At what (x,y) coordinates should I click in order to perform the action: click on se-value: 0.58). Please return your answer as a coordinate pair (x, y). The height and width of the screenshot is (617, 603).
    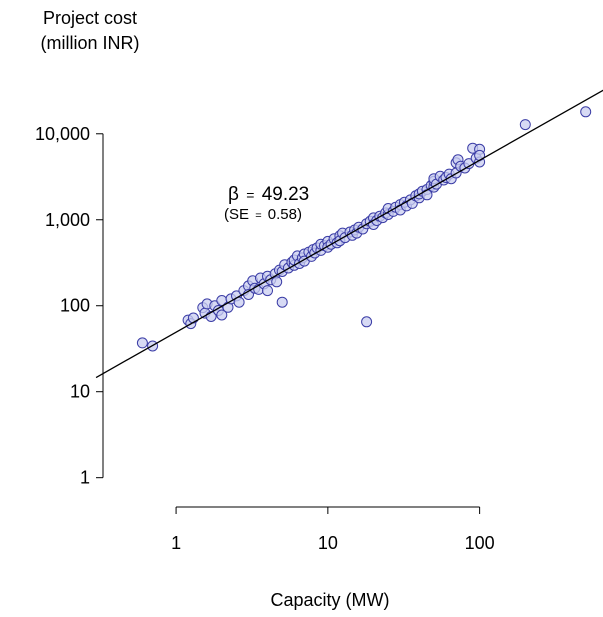
    Looking at the image, I should click on (285, 214).